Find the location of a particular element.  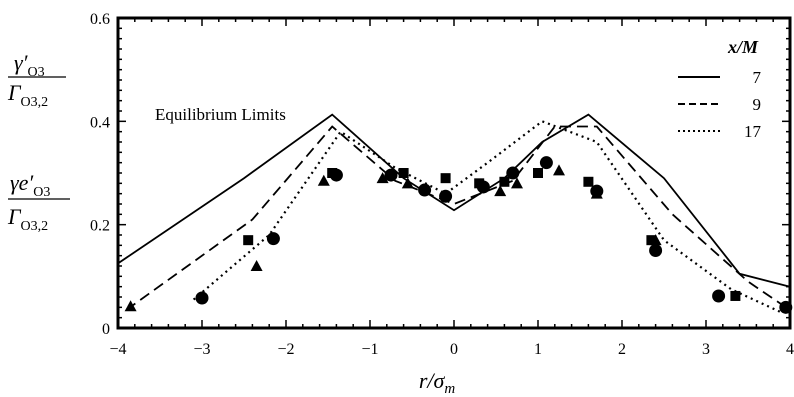

ylabel-bottom-denominator: ΓO3,2 is located at coordinates (27, 219).